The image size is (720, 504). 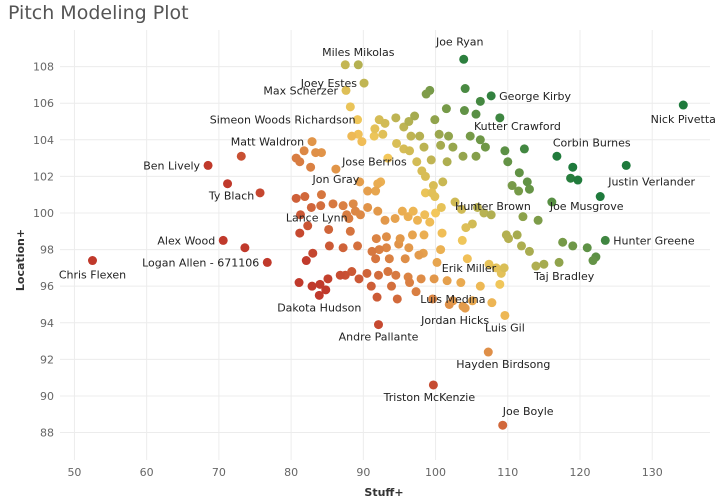 What do you see at coordinates (528, 411) in the screenshot?
I see `point-label: Joe Boyle` at bounding box center [528, 411].